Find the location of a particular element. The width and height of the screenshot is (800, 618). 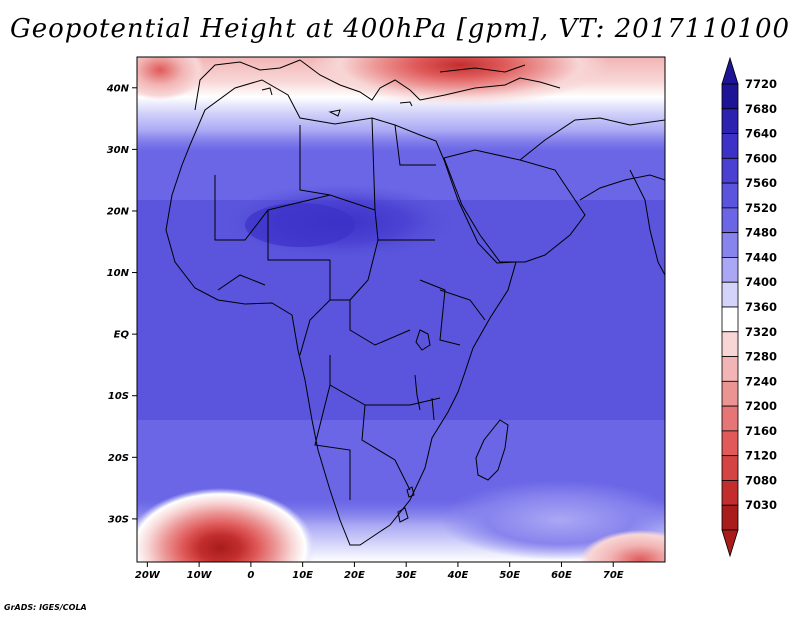

colorbar-label: 7200 is located at coordinates (761, 406).